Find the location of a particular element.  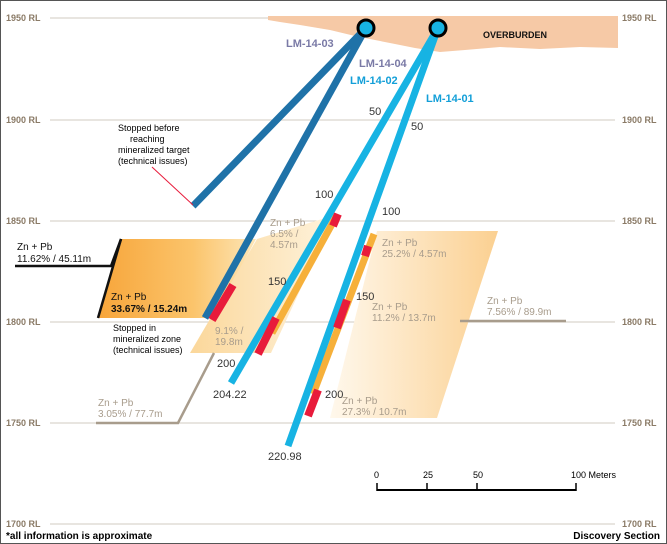

grade-left-inner: Zn + Pb 33.67% / 15.24m is located at coordinates (149, 303).